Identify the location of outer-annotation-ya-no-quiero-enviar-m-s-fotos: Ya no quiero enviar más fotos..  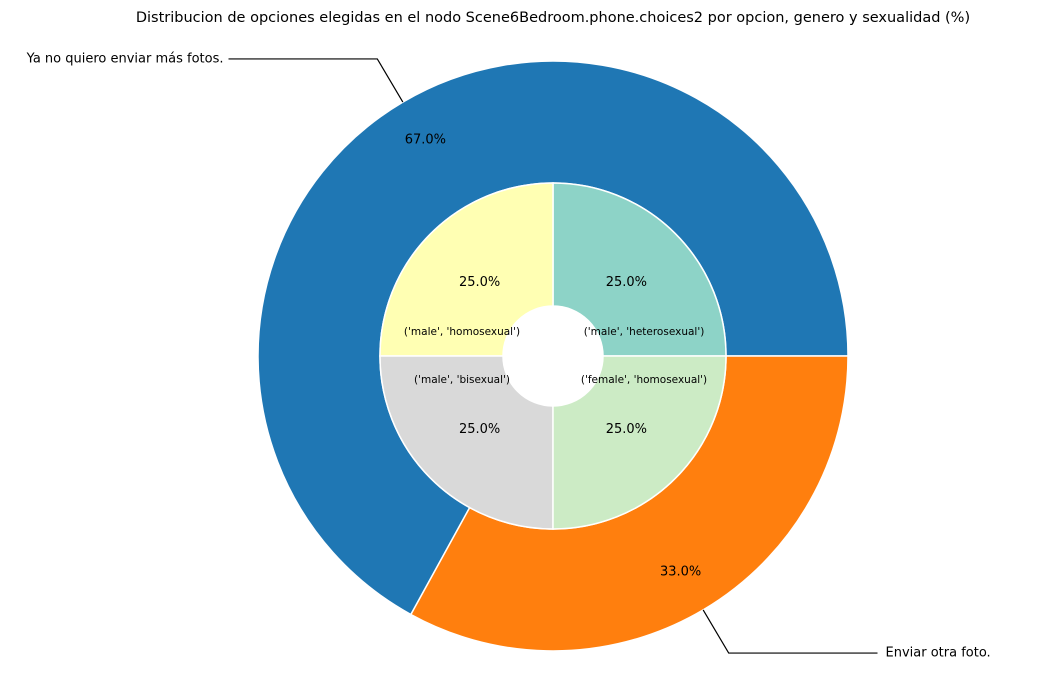
(125, 58).